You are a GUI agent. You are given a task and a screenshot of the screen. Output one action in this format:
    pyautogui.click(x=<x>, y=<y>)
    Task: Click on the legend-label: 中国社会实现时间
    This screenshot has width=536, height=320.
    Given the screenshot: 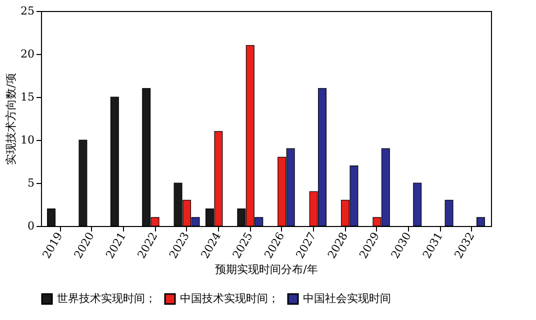 What is the action you would take?
    pyautogui.click(x=347, y=298)
    